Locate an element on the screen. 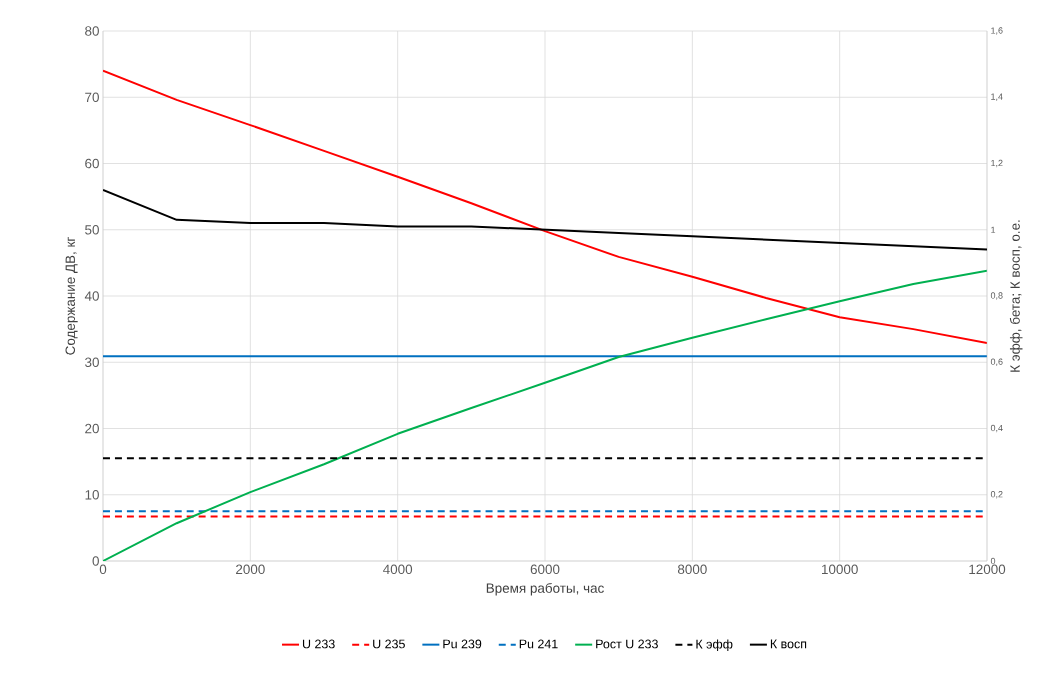 The image size is (1054, 695). x-axis-title: Время работы, час is located at coordinates (545, 589).